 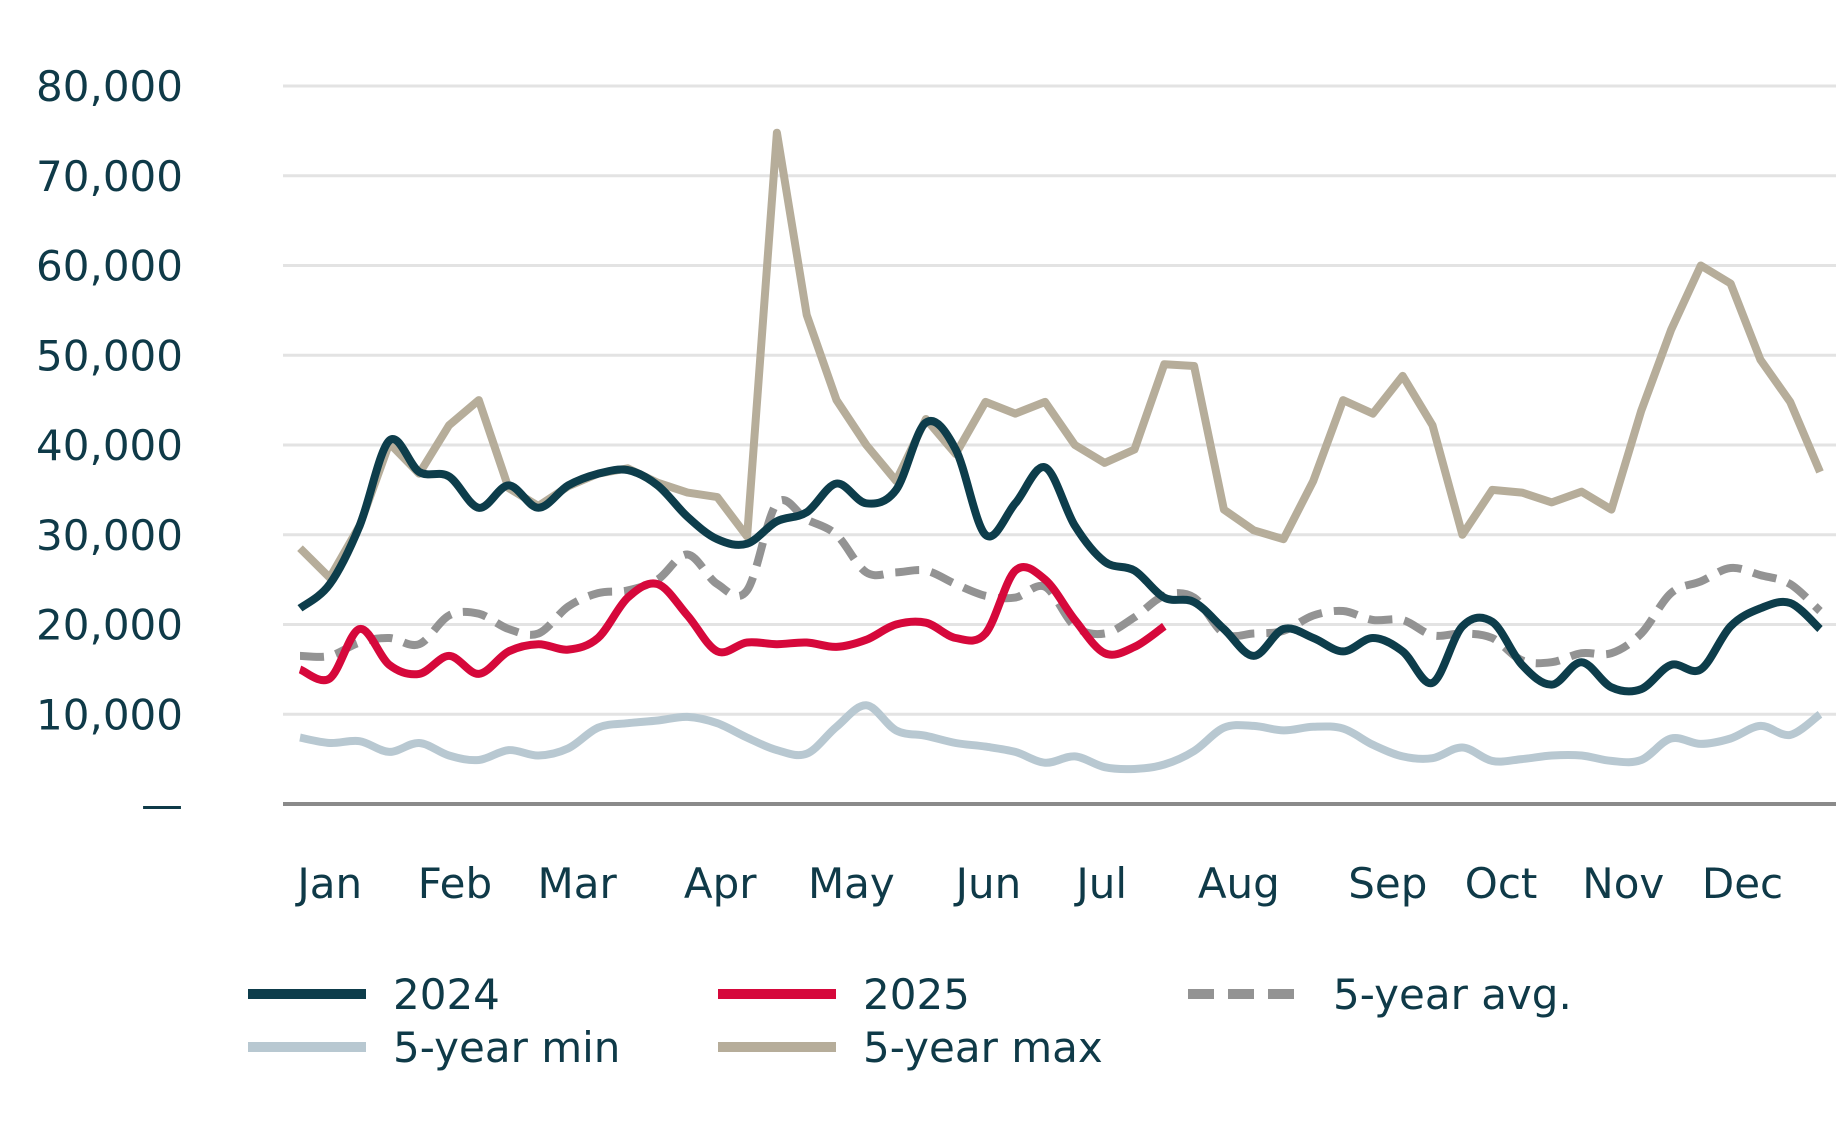 I want to click on legend-label-2025: 2025, so click(x=916, y=994).